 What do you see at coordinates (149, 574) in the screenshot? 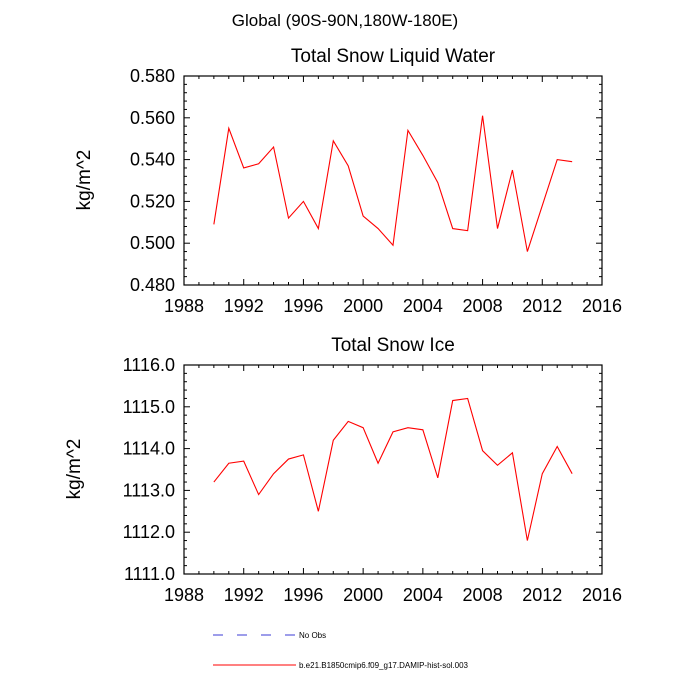
I see `y-tick-label: 1111.0` at bounding box center [149, 574].